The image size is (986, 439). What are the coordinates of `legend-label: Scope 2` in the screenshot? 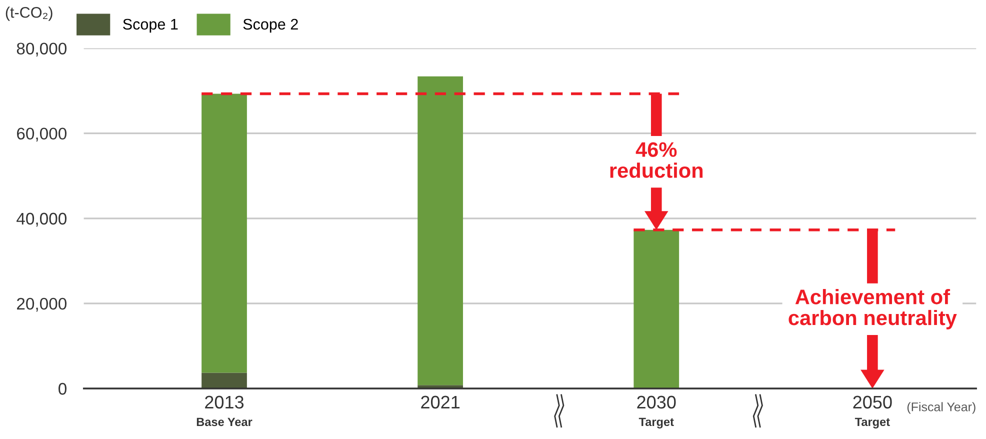 It's located at (270, 25).